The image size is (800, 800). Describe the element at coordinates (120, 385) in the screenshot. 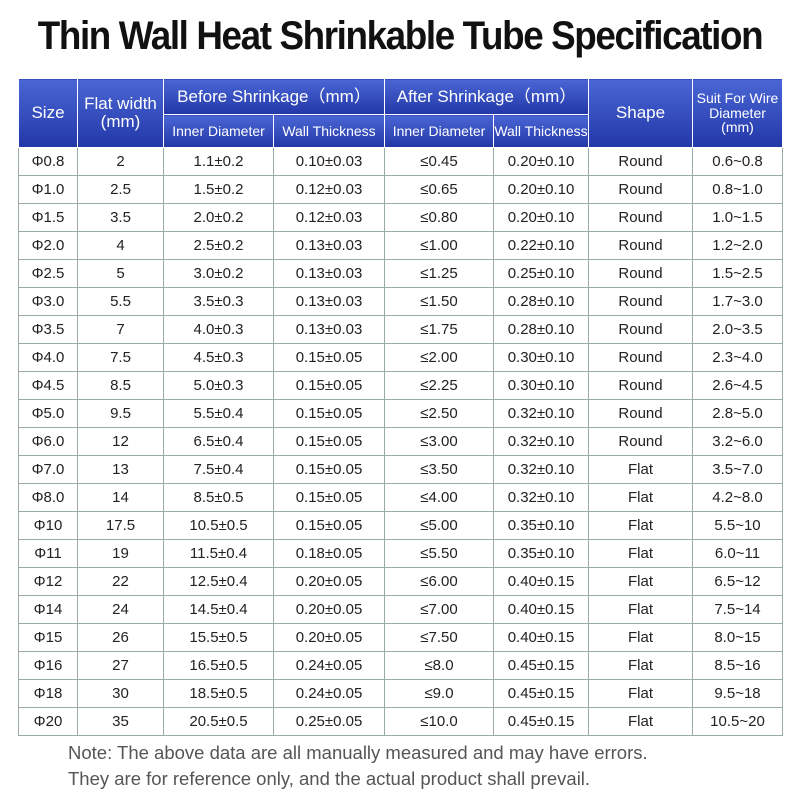

I see `table-cell: 8.5` at that location.